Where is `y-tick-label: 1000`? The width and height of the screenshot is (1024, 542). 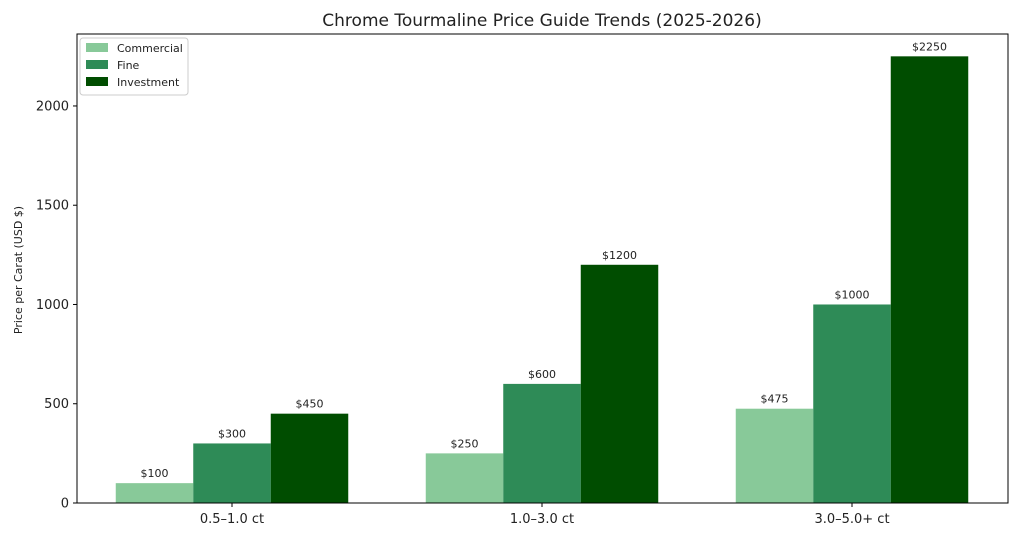 y-tick-label: 1000 is located at coordinates (52, 305).